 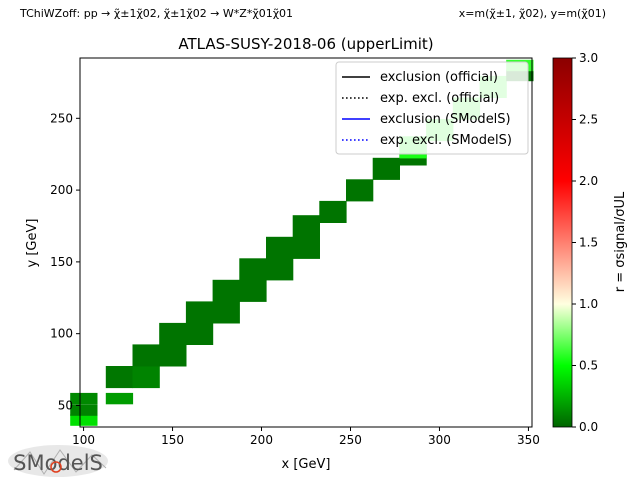 I want to click on colorbar-tick-label-0: 0.0, so click(x=588, y=427).